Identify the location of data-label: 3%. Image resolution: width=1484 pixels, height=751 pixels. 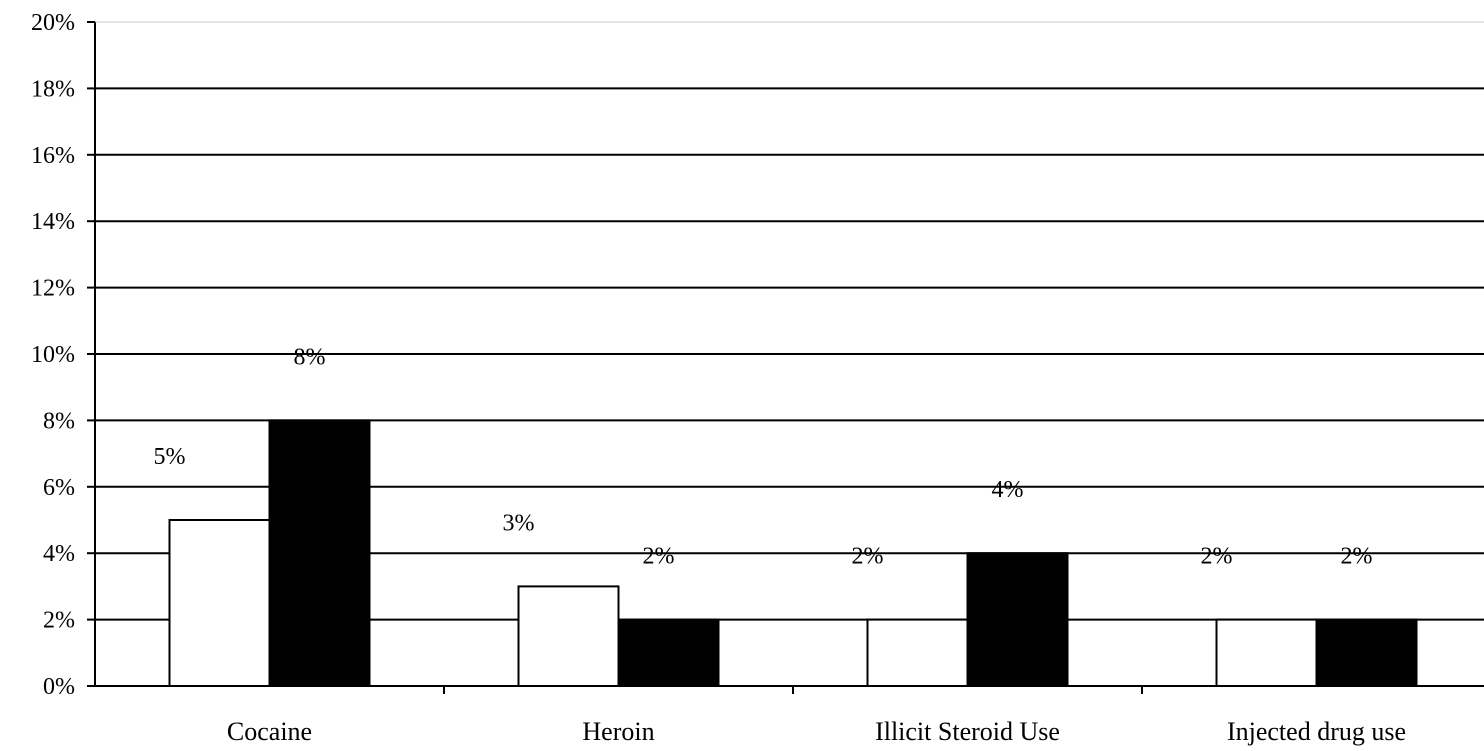
(519, 523).